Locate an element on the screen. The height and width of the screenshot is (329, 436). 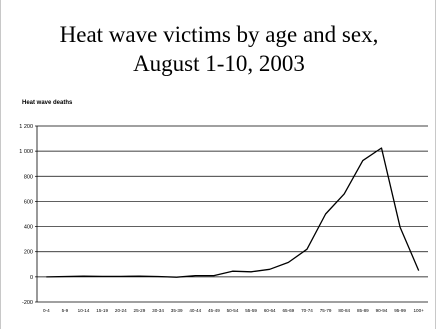
x-tick-label: 35-39 is located at coordinates (177, 310).